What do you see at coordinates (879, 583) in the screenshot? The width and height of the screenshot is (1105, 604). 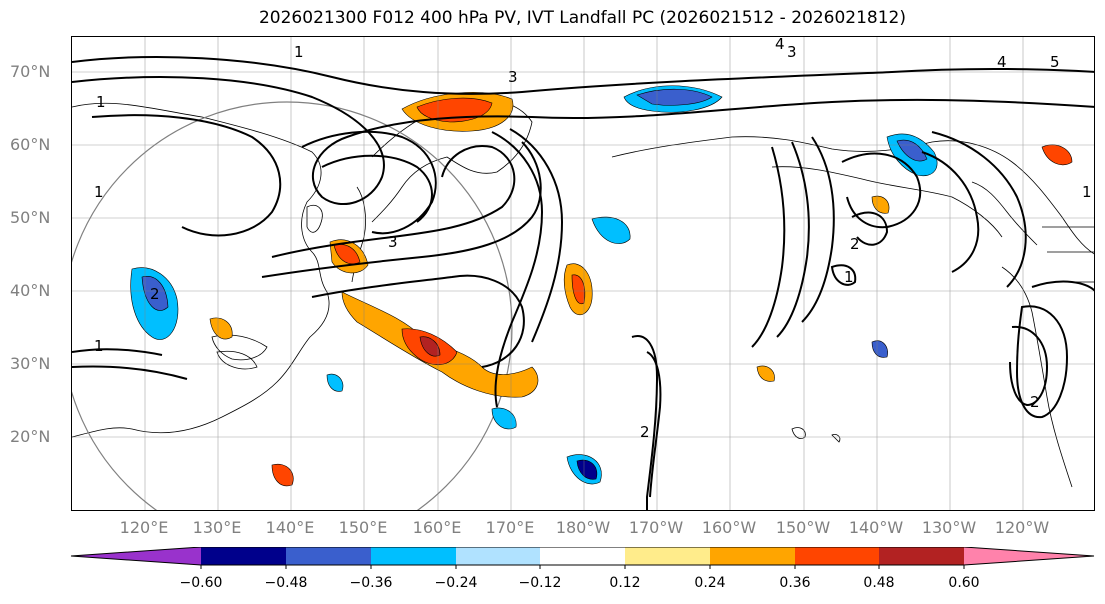 I see `colorbar-tick-label: 0.48` at bounding box center [879, 583].